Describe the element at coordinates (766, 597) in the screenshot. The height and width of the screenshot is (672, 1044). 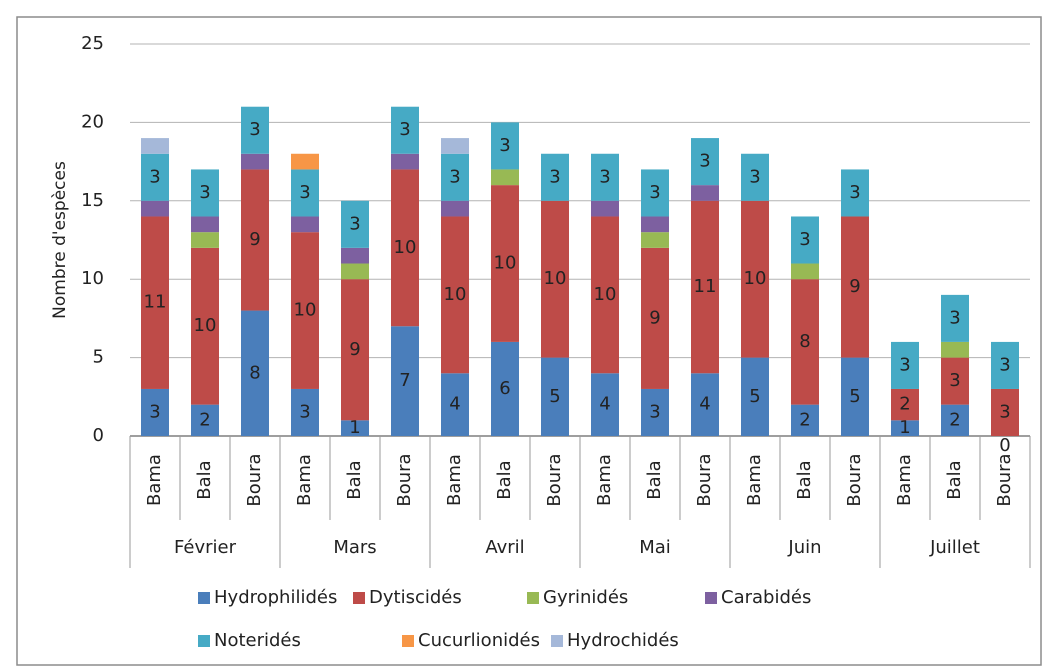
I see `legend-label: Carabidés` at that location.